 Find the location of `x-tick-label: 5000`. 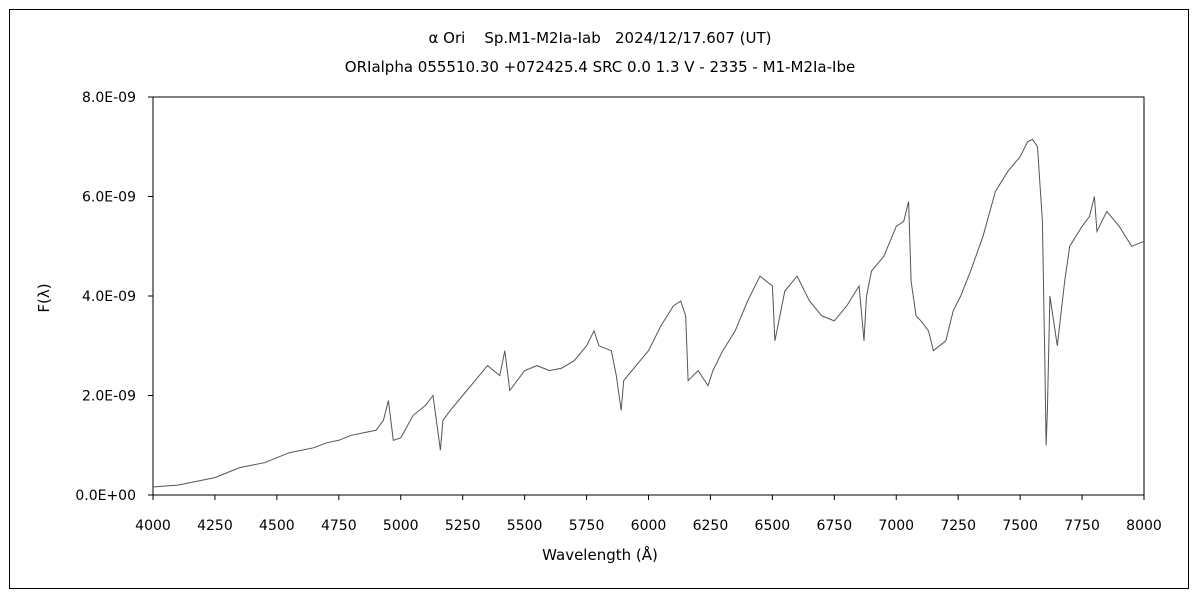

x-tick-label: 5000 is located at coordinates (401, 526).